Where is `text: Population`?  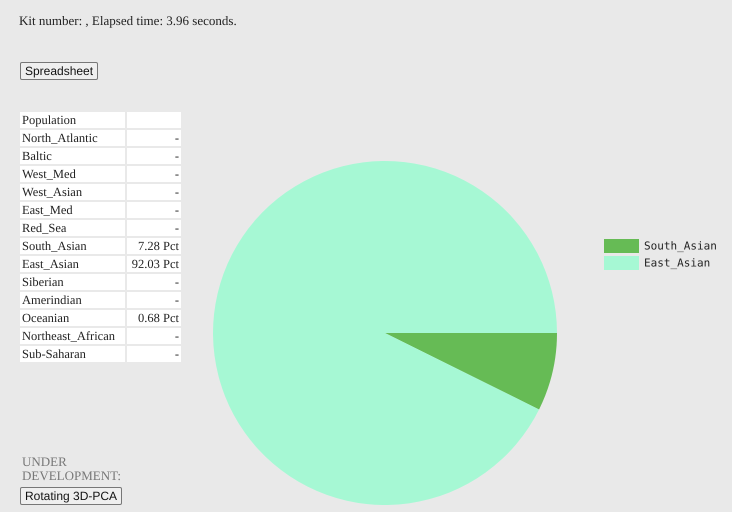
text: Population is located at coordinates (72, 120).